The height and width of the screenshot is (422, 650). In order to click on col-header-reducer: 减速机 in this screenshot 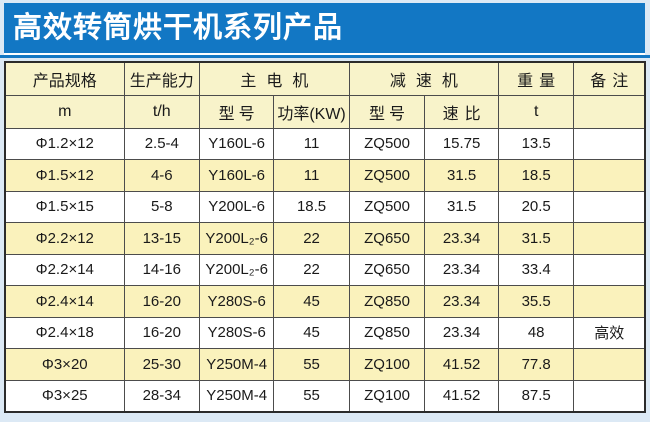, I will do `click(423, 78)`.